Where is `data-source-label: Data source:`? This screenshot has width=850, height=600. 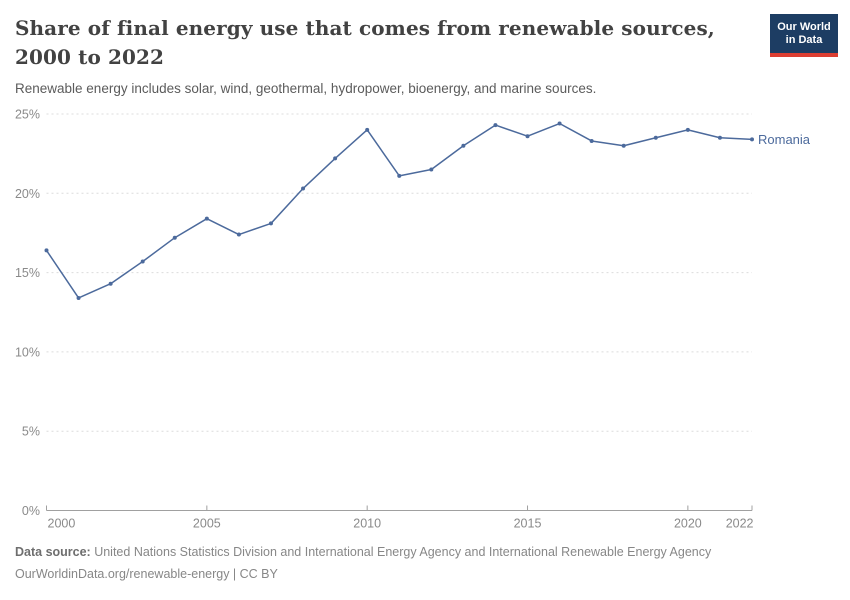 data-source-label: Data source: is located at coordinates (53, 552).